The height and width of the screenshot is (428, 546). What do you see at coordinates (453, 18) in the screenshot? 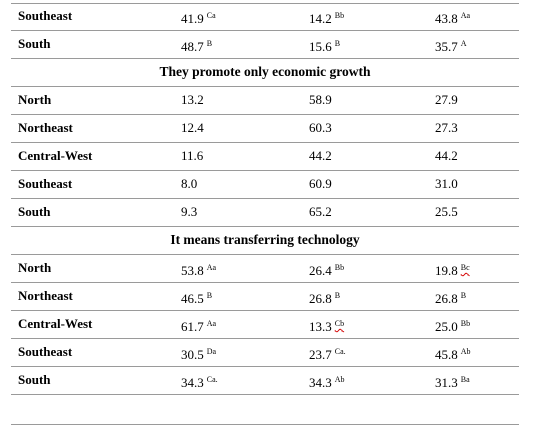
I see `value-cell: 43.8 Aa` at bounding box center [453, 18].